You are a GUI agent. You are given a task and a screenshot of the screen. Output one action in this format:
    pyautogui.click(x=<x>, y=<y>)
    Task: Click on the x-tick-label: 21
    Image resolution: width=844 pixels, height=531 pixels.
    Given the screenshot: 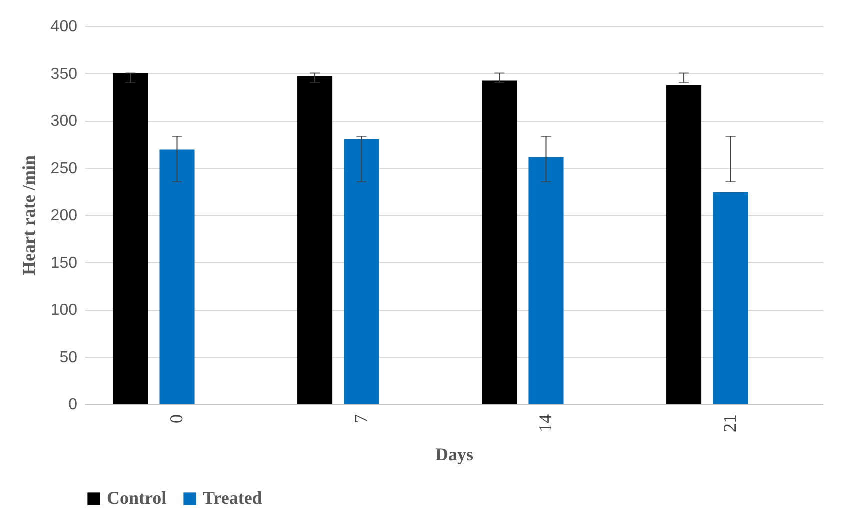 What is the action you would take?
    pyautogui.click(x=730, y=423)
    